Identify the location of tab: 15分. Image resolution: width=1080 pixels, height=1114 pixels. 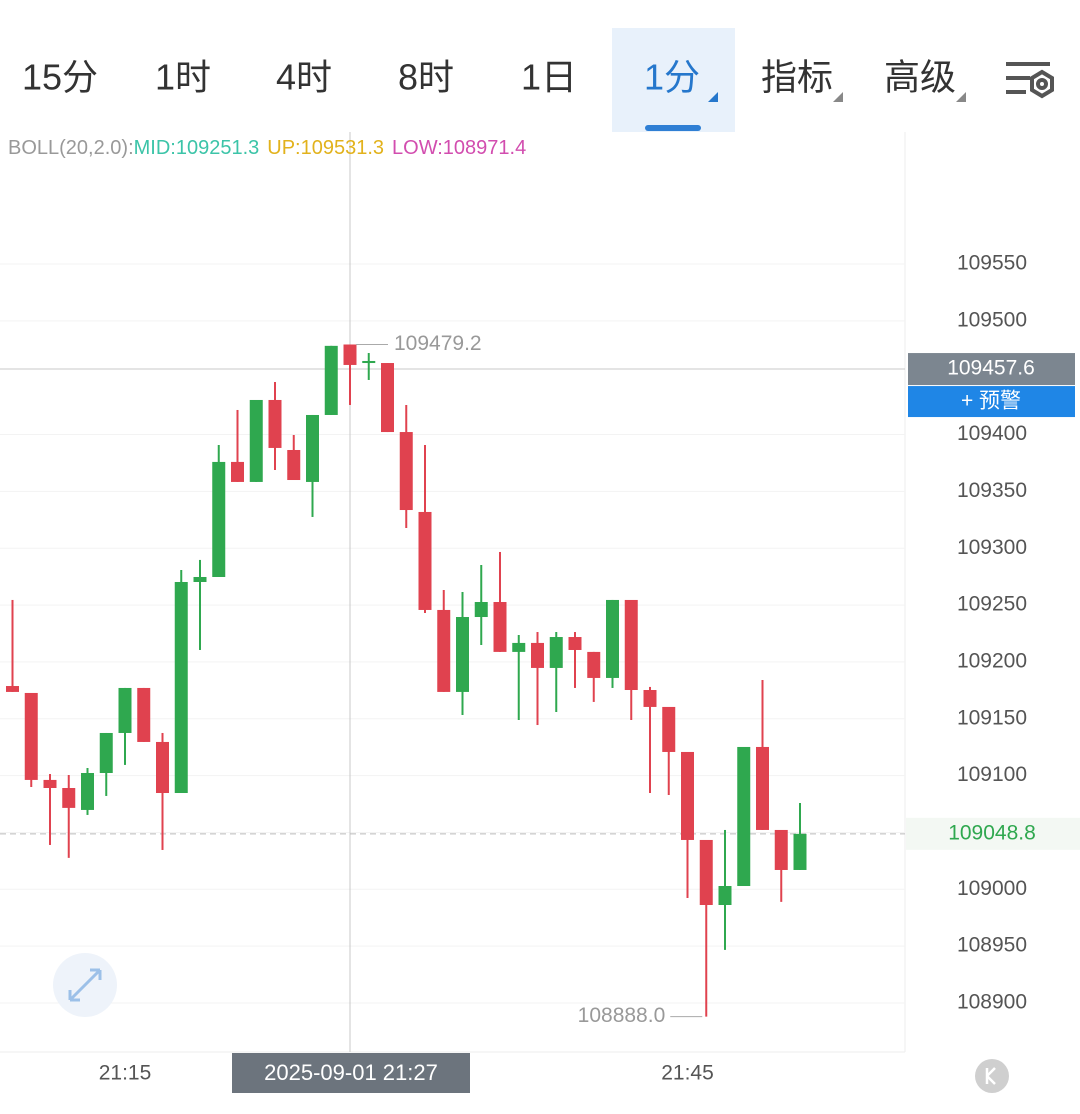
(60, 77).